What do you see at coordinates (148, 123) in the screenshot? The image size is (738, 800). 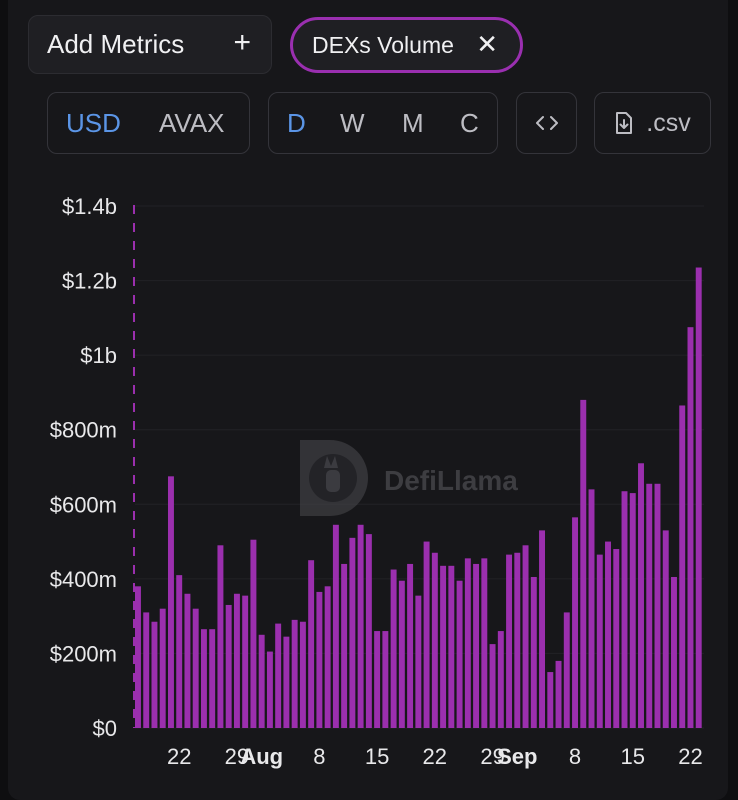 I see `currency-toggle: USD AVAX` at bounding box center [148, 123].